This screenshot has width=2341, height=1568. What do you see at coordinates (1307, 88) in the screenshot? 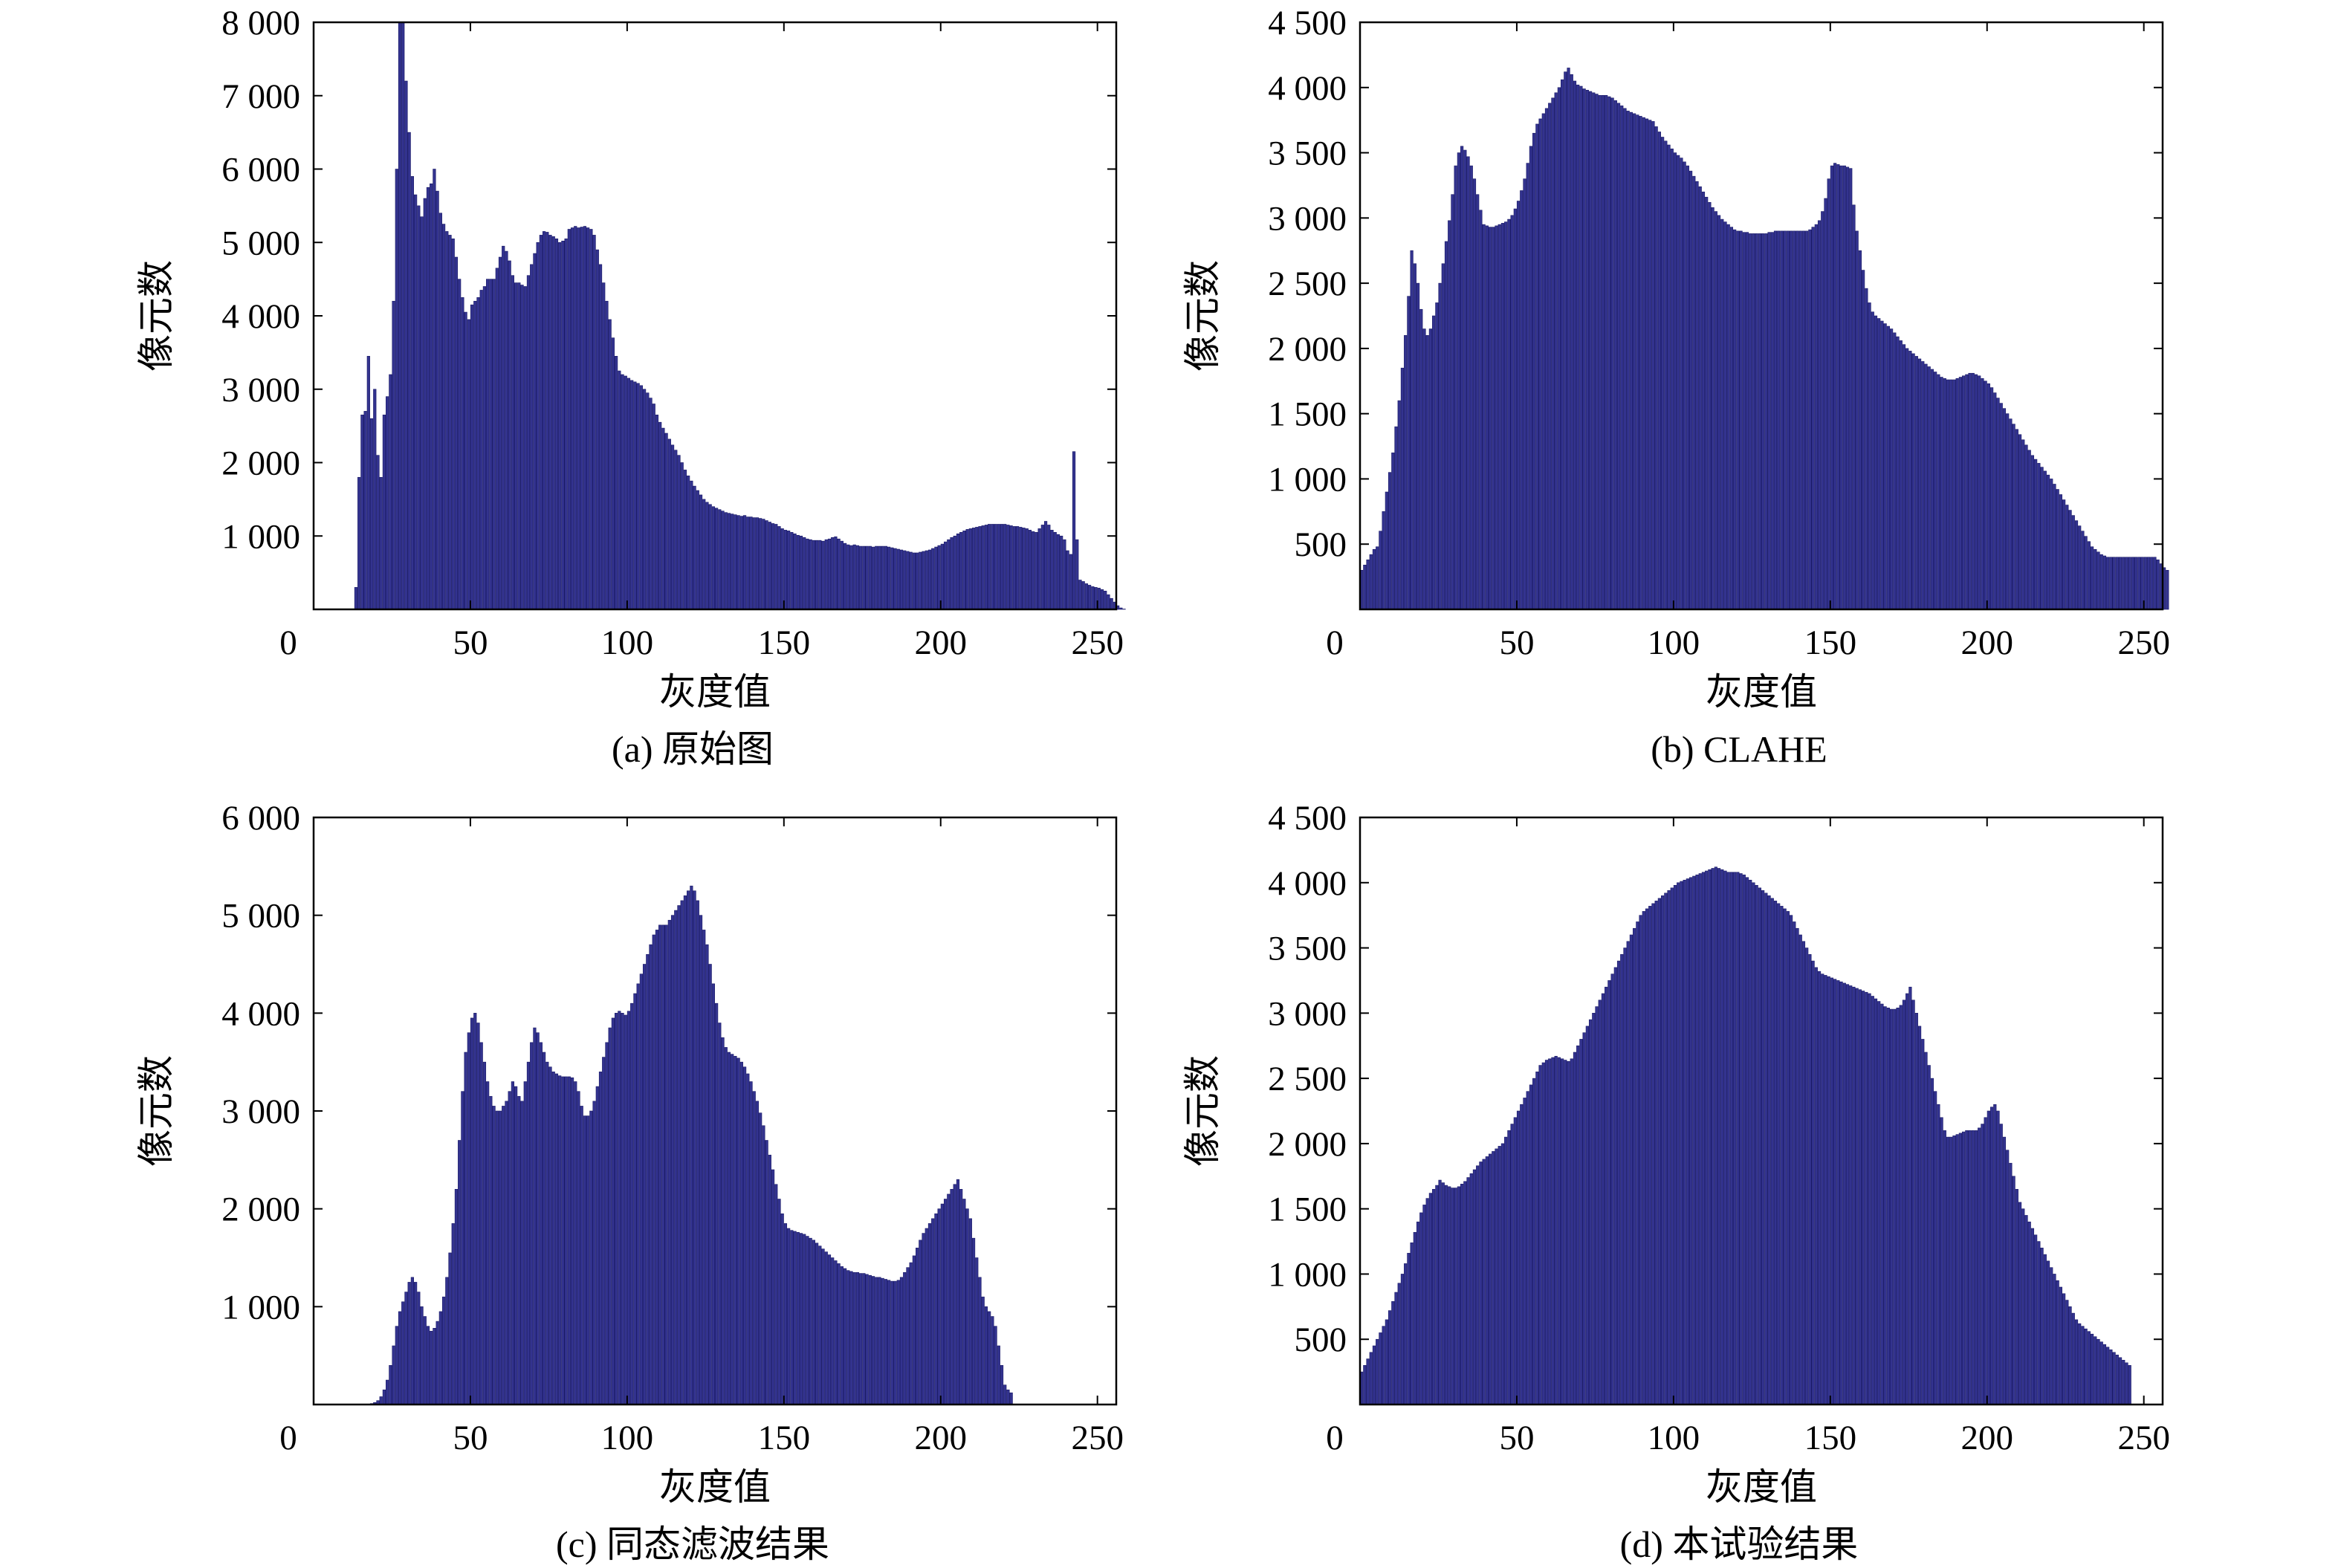
I see `y-tick-label: 4 000` at bounding box center [1307, 88].